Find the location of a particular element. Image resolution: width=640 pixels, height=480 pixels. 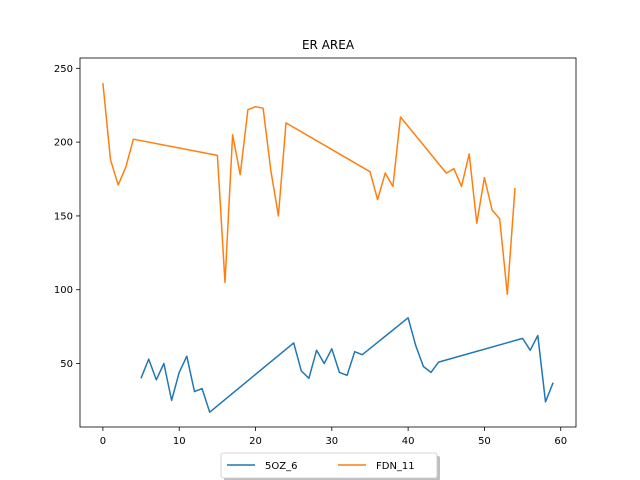

y-tick-label: 250 is located at coordinates (63, 69).